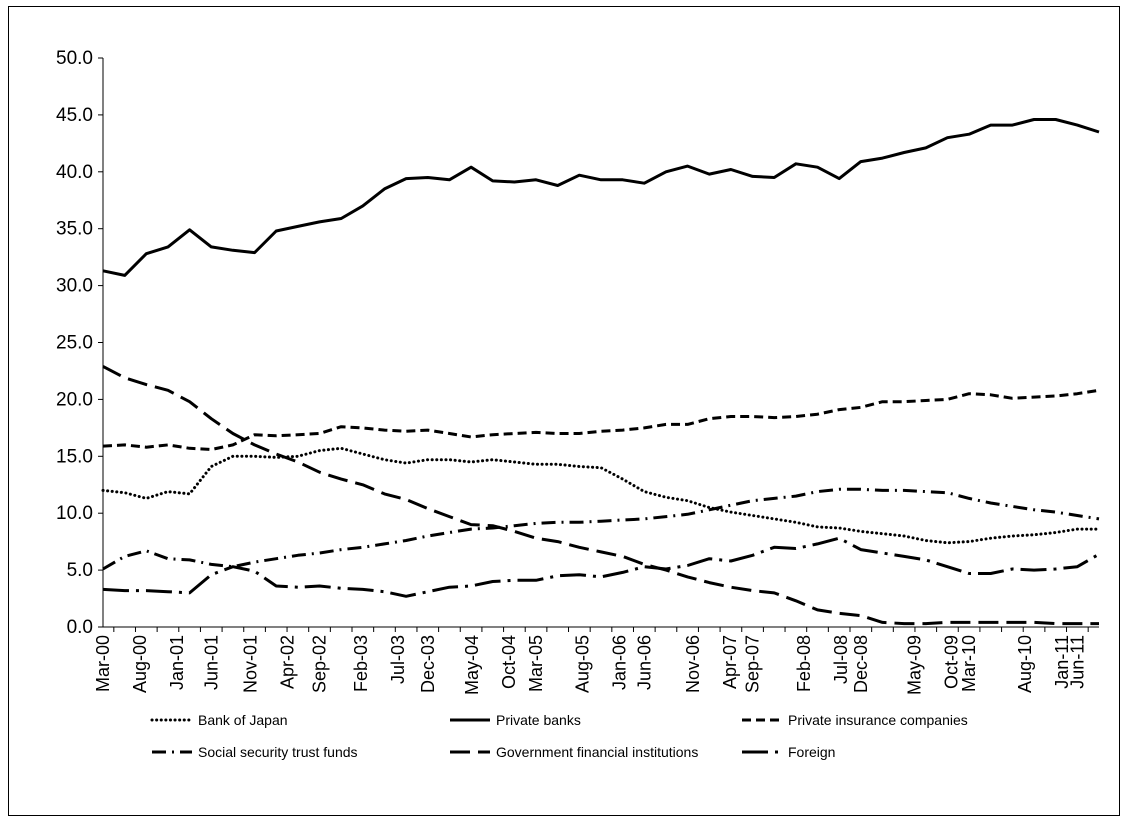 The height and width of the screenshot is (823, 1125). Describe the element at coordinates (74, 513) in the screenshot. I see `y-tick-label: 10.0` at that location.